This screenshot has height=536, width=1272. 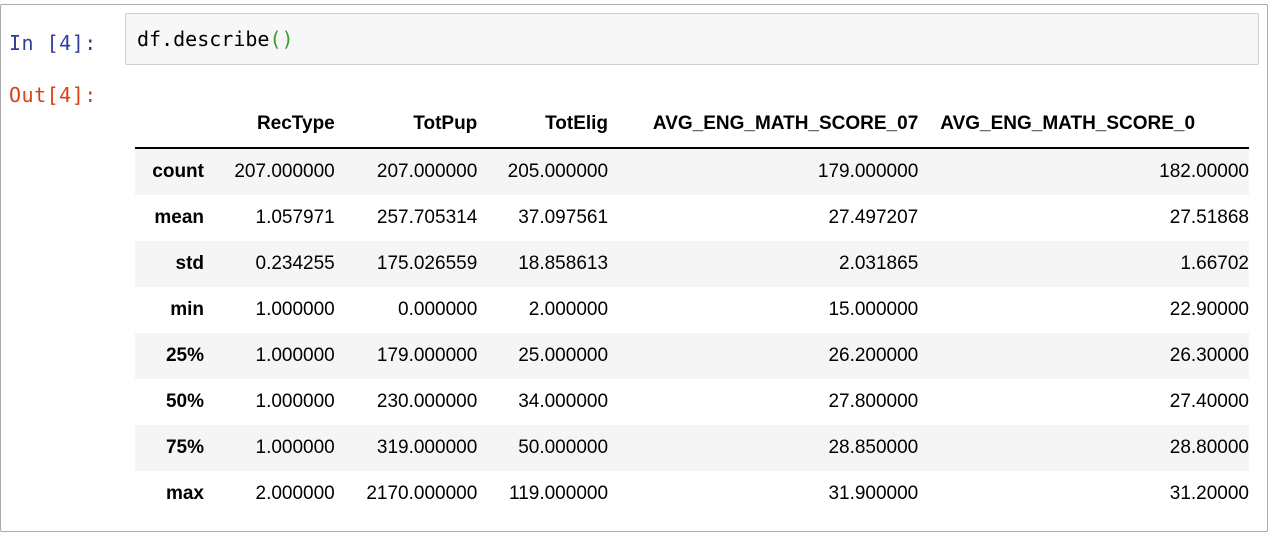 I want to click on table-cell: 34.000000, so click(x=563, y=401).